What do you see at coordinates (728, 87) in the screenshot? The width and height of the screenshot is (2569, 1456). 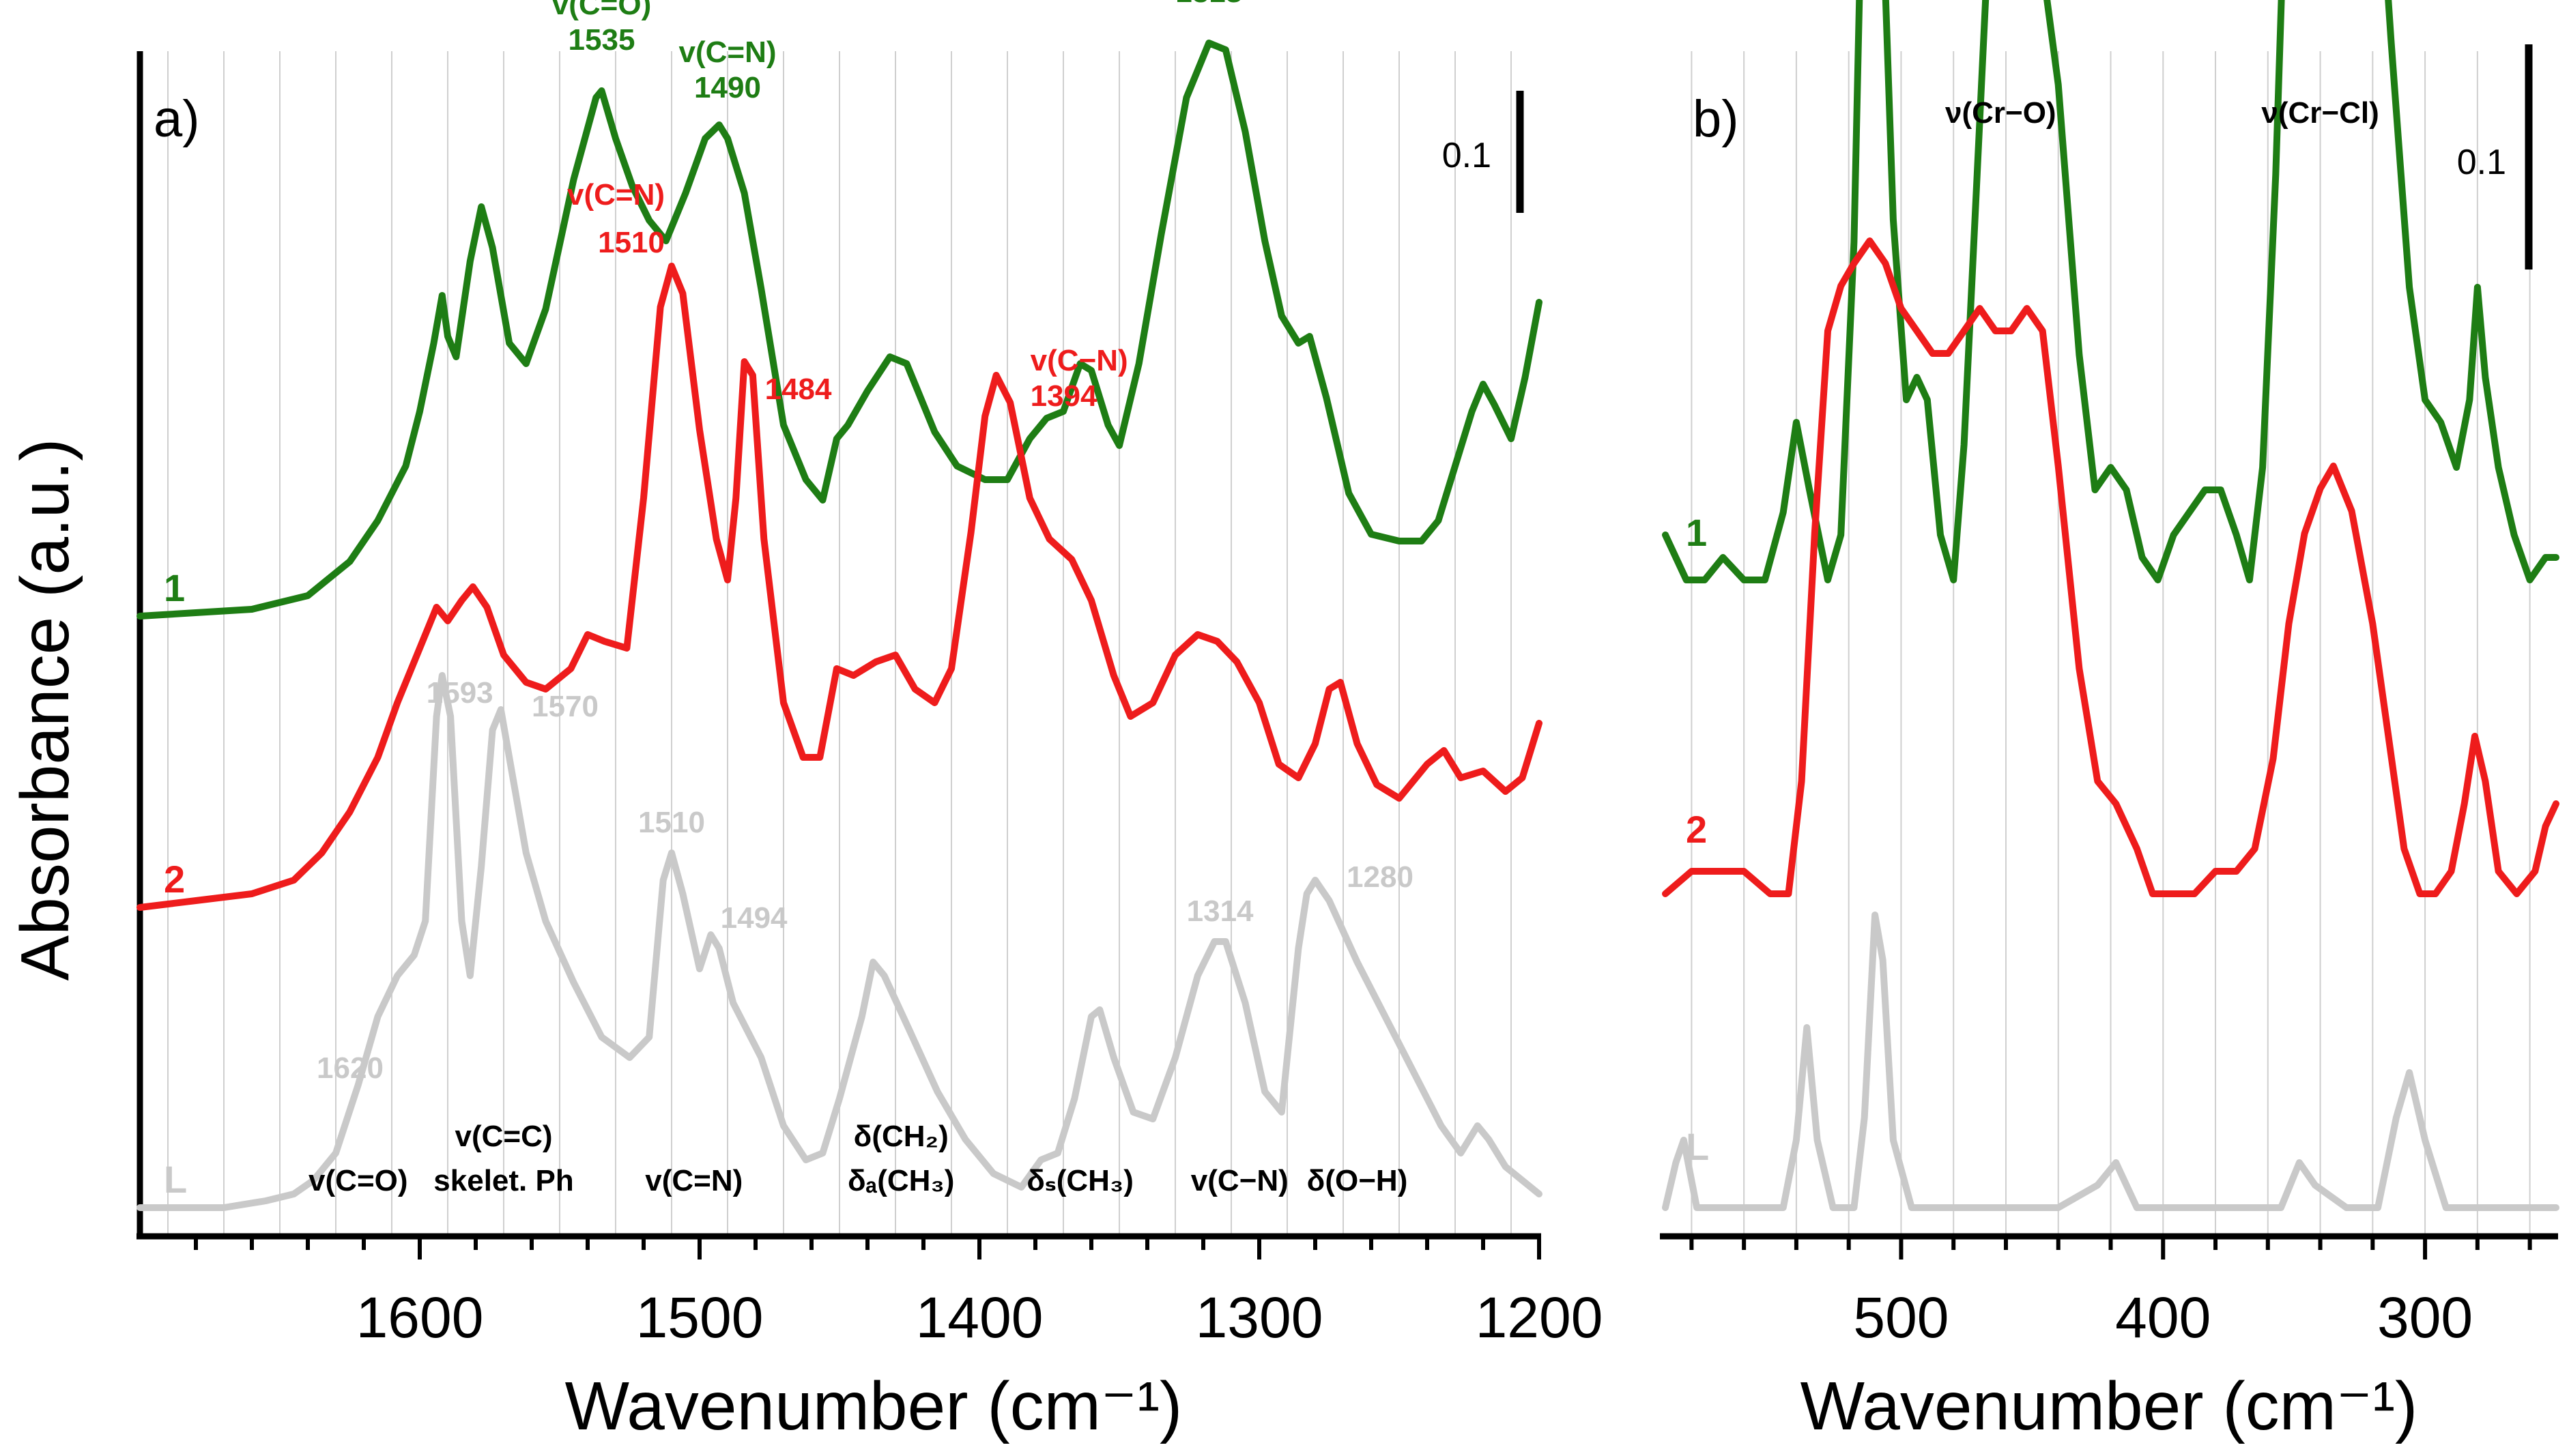 I see `peak-annotation-value: 1490` at bounding box center [728, 87].